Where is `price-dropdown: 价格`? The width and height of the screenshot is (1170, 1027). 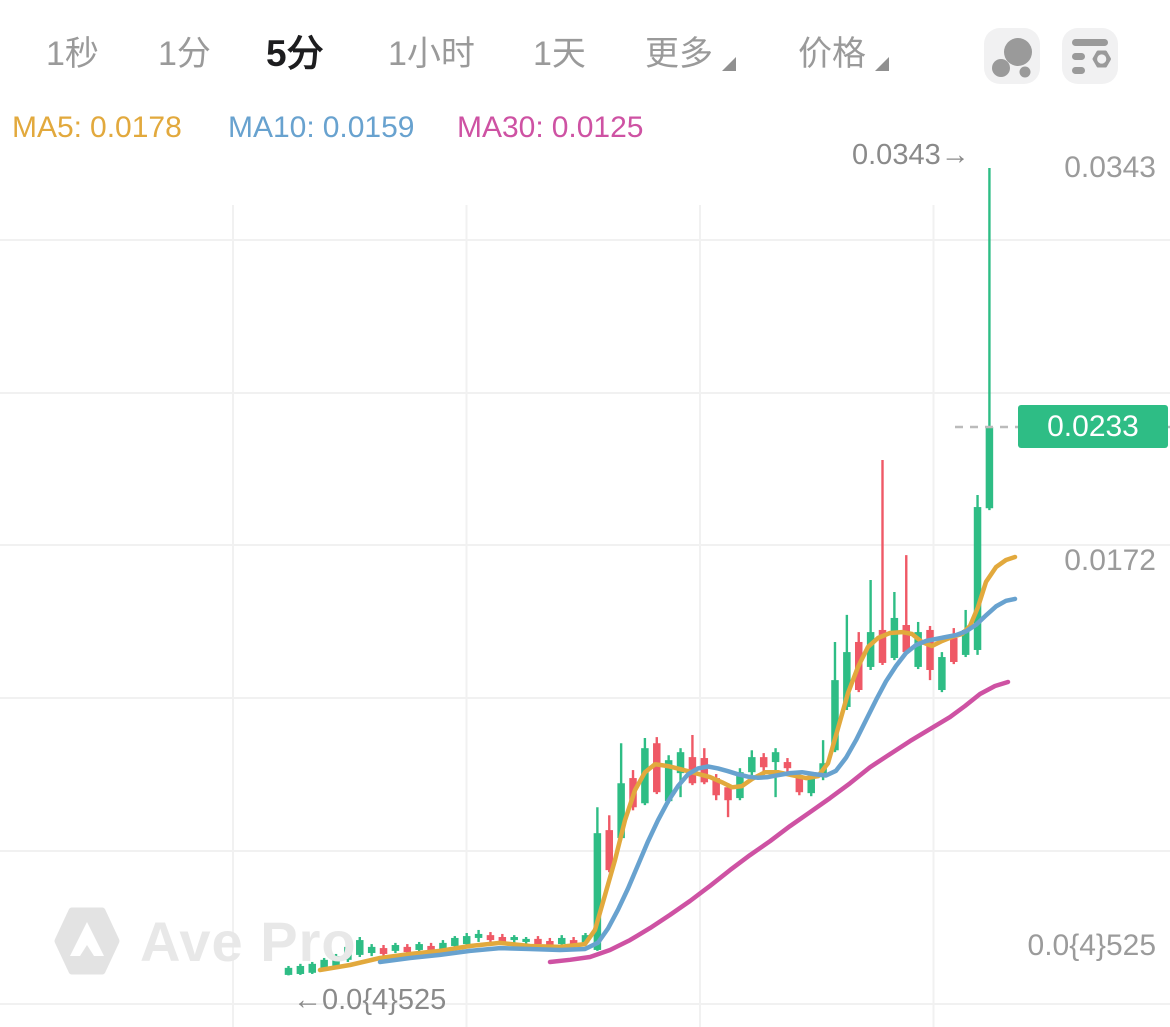
price-dropdown: 价格 is located at coordinates (843, 54).